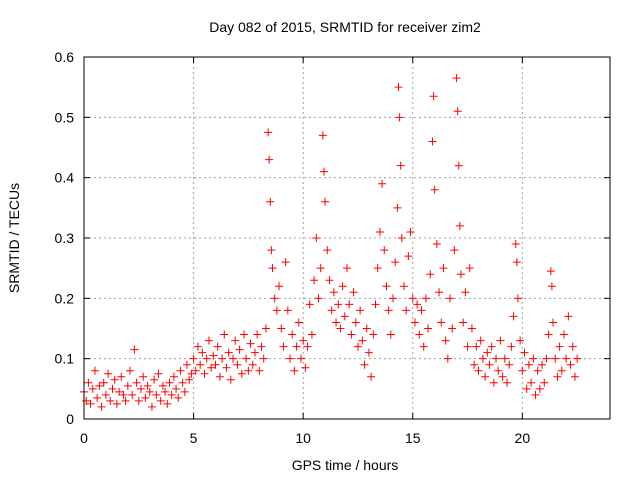 This screenshot has height=485, width=640. What do you see at coordinates (303, 438) in the screenshot?
I see `x-tick-label: 10` at bounding box center [303, 438].